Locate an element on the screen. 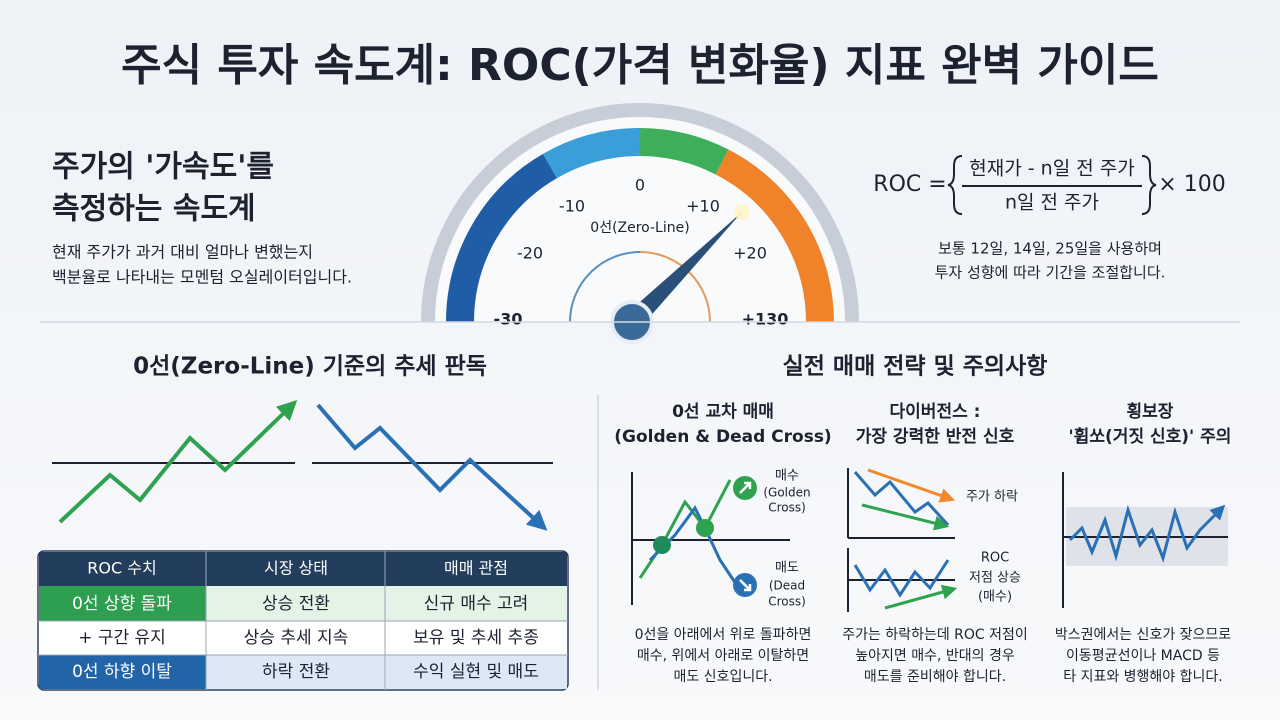 The image size is (1280, 720). gauge-label: -20 is located at coordinates (530, 253).